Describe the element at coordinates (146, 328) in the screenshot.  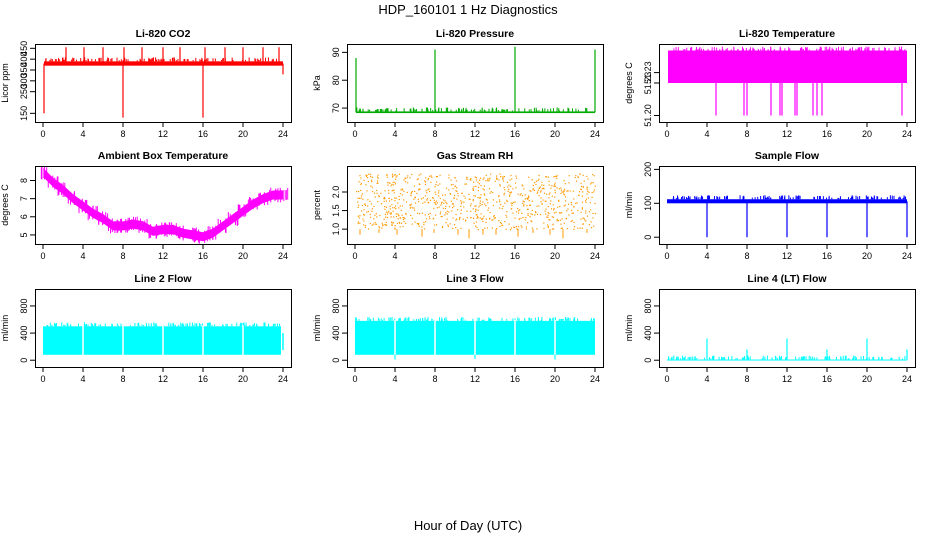
I see `chart-panel-7: Line 2 Flow ml/min 0 4 8 12 16 20 24 0 400 800` at that location.